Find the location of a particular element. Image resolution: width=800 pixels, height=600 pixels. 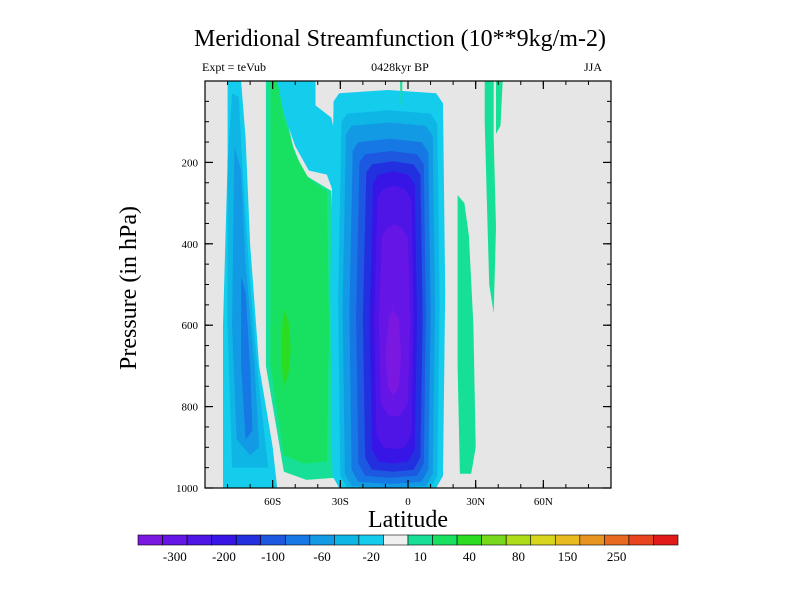

season-label: JJA is located at coordinates (592, 67).